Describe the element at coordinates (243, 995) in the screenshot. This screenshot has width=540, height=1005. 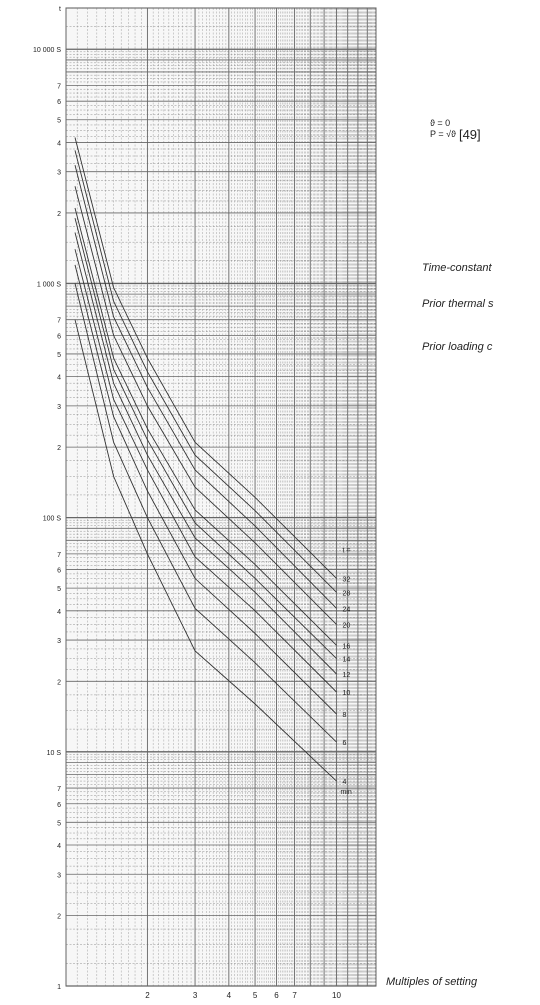
I see `x-axis-ticks: 2 3 4 5 6 7 10` at that location.